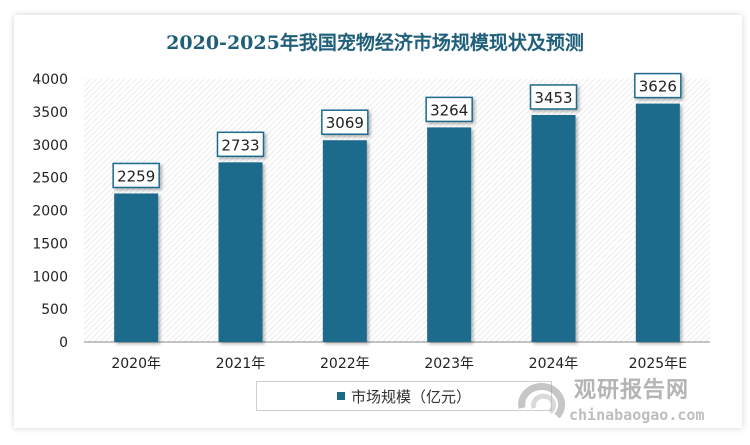  What do you see at coordinates (50, 80) in the screenshot?
I see `y-tick-label: 4000` at bounding box center [50, 80].